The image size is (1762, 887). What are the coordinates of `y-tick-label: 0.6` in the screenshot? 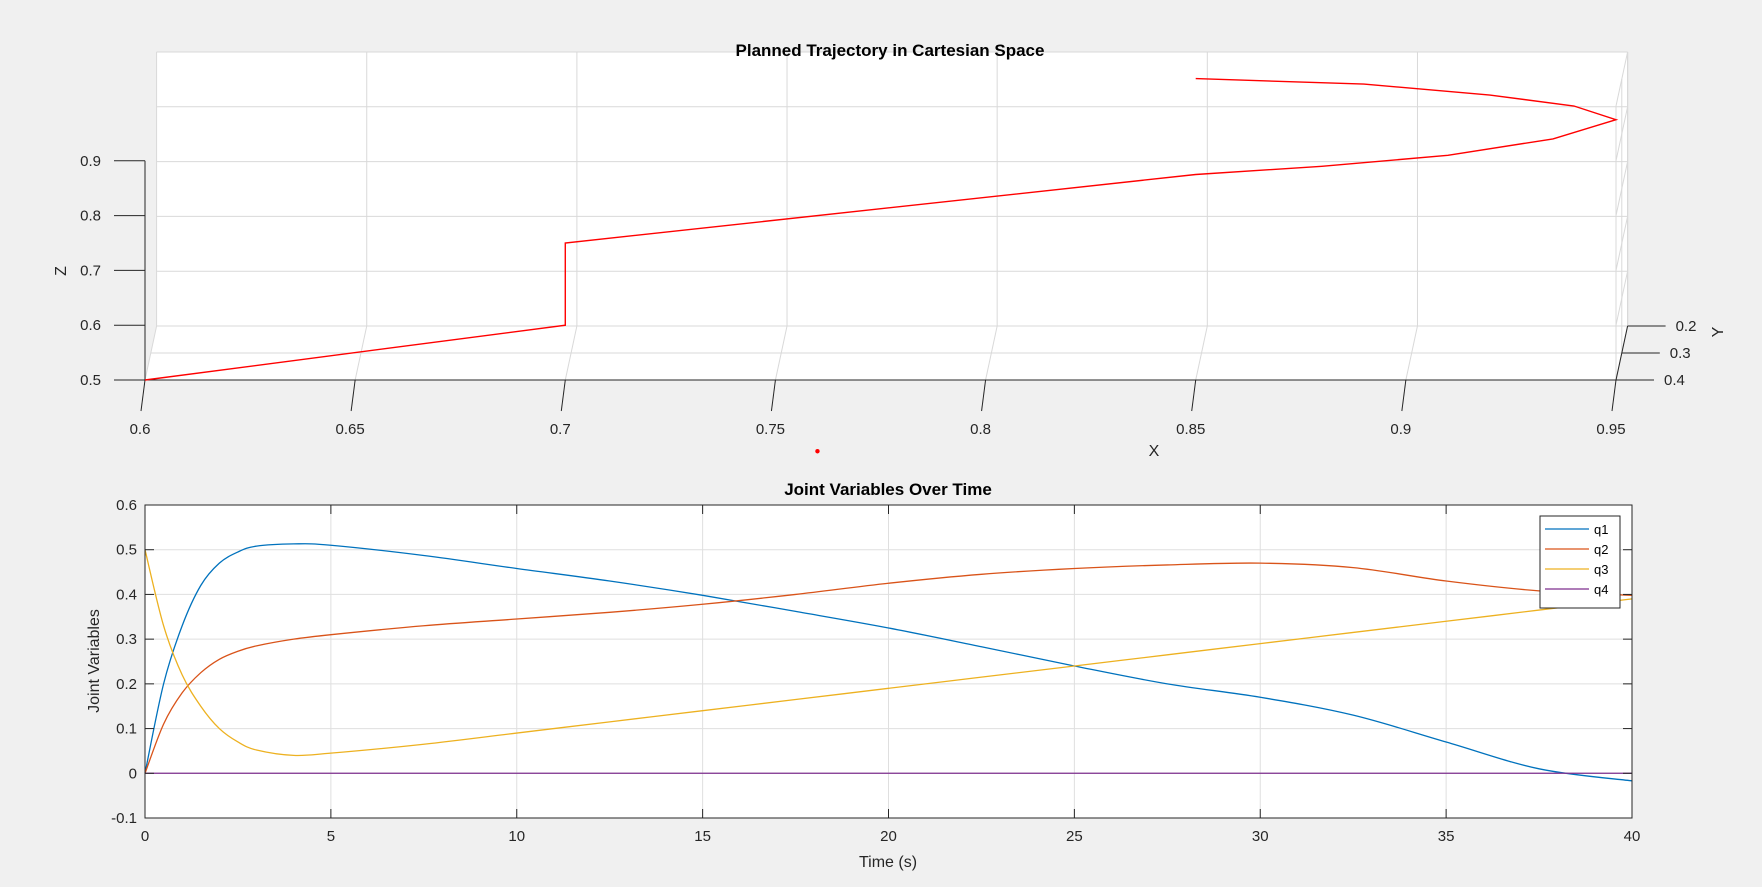 It's located at (126, 505).